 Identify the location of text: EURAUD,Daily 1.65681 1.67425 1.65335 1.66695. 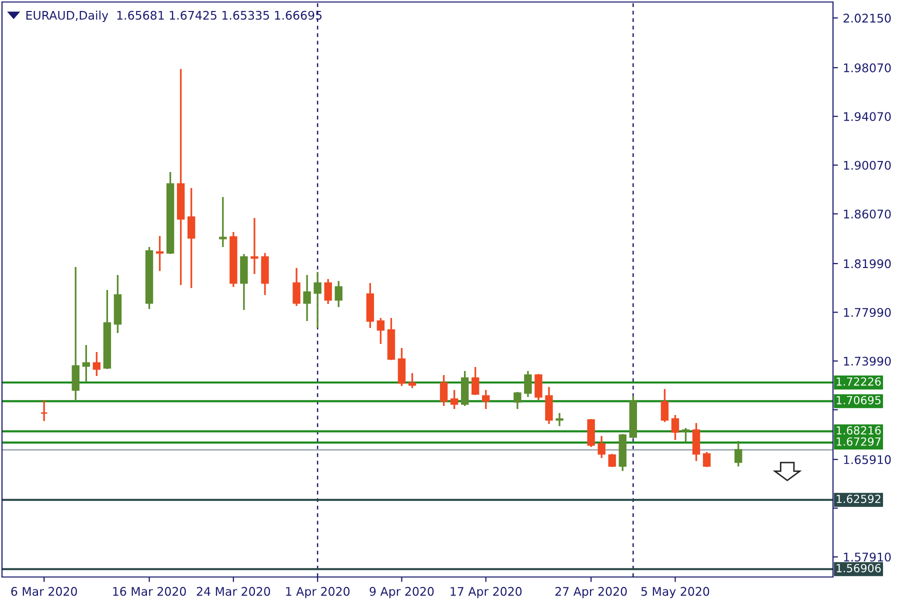
(174, 16).